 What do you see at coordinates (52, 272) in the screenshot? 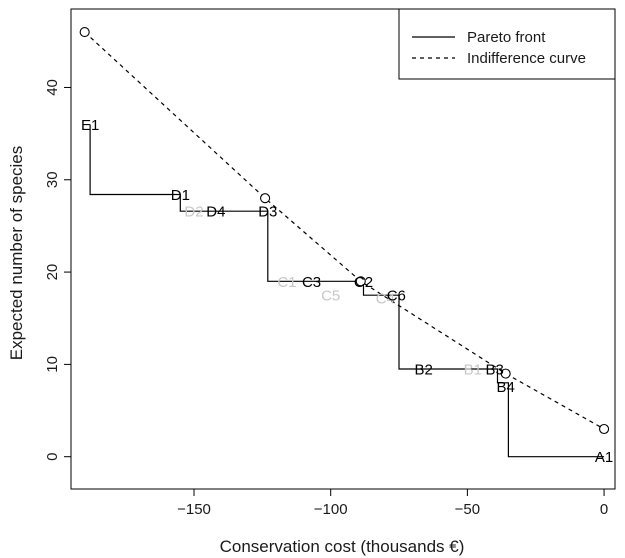
I see `y-tick-label: 20` at bounding box center [52, 272].